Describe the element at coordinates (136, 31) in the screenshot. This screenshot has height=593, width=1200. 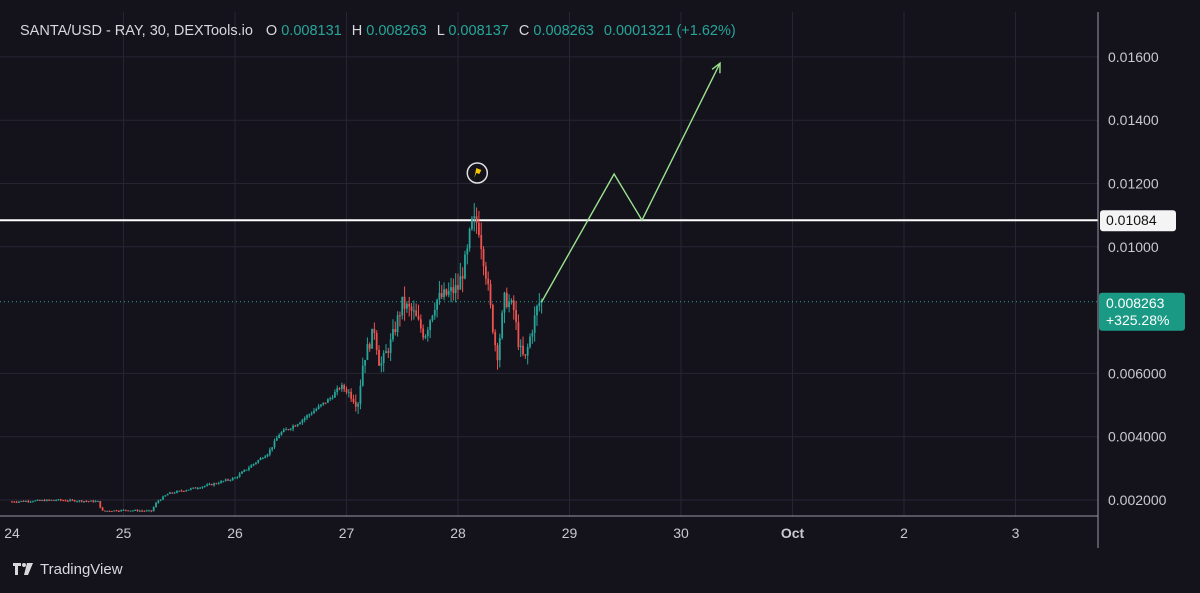
I see `symbol-title: SANTA/USD - RAY, 30, DEXTools.io` at that location.